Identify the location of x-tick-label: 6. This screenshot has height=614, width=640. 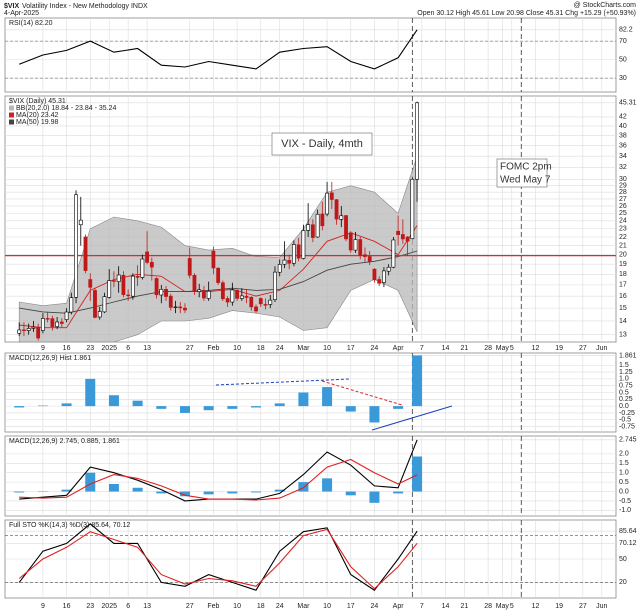
(128, 606).